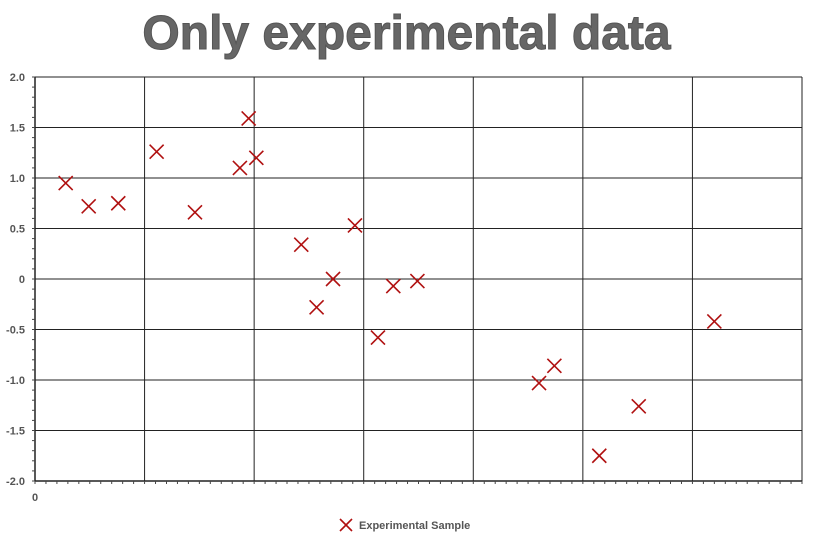 The height and width of the screenshot is (542, 813). I want to click on y-tick-label: 0.5, so click(17, 230).